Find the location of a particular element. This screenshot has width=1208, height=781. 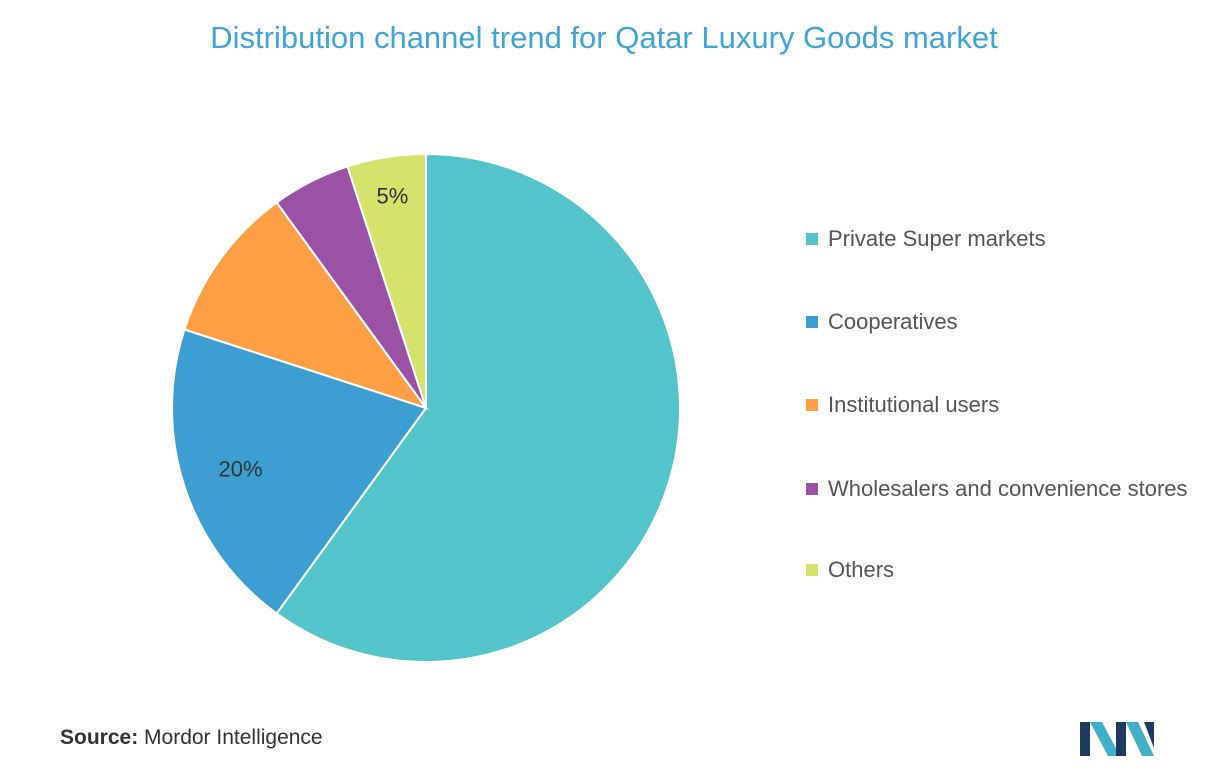

source-text: Mordor Intelligence is located at coordinates (230, 737).